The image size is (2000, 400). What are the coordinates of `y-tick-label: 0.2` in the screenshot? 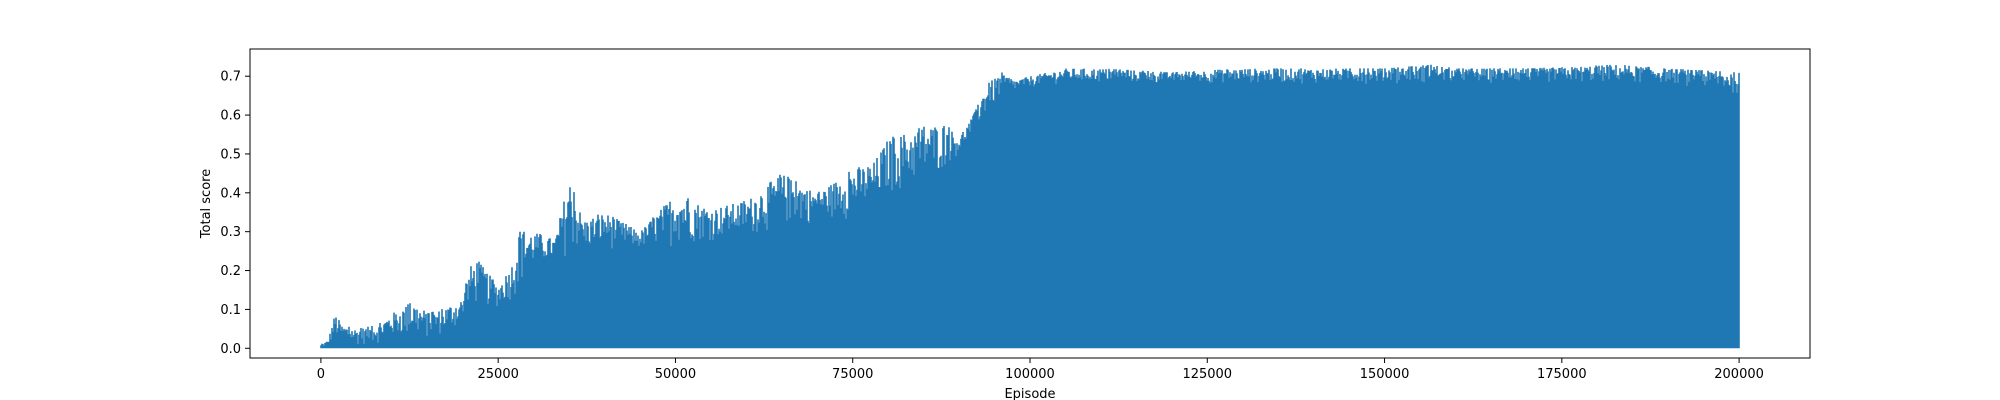 It's located at (230, 271).